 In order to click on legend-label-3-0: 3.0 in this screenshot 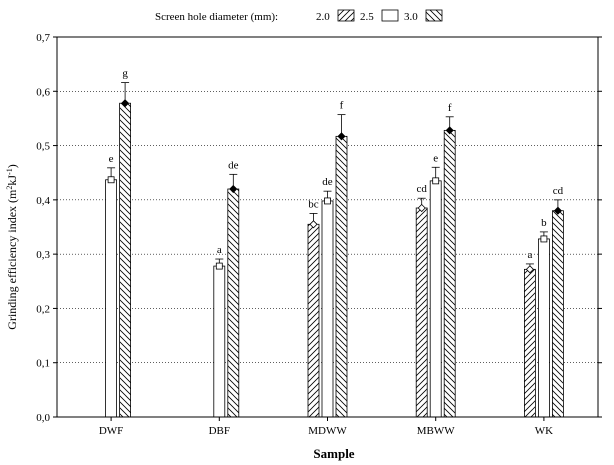, I will do `click(411, 17)`.